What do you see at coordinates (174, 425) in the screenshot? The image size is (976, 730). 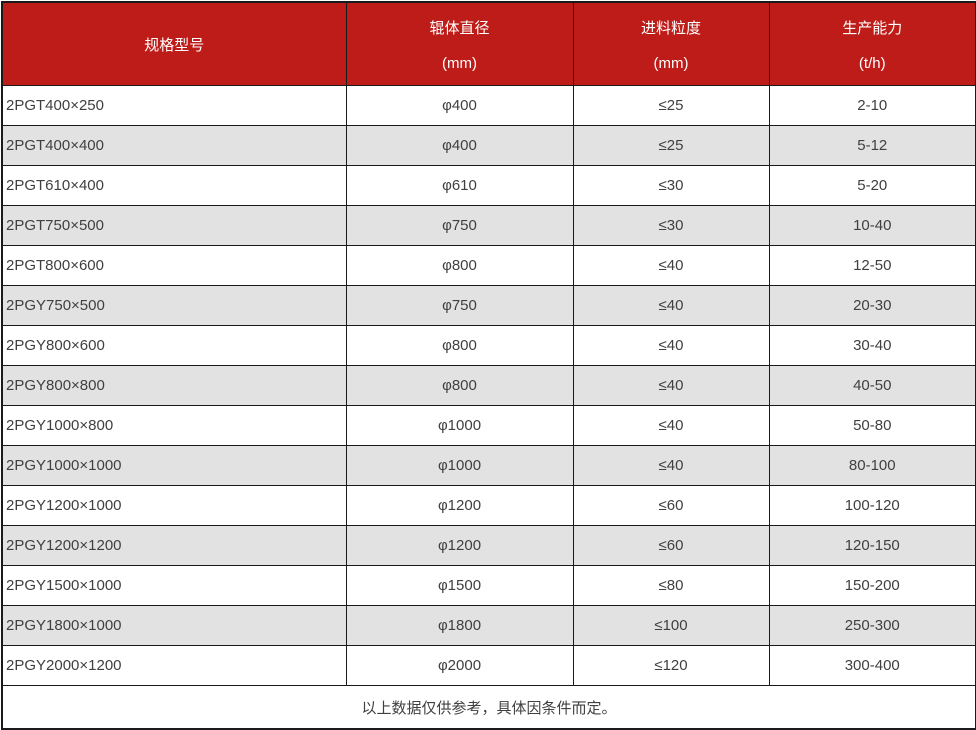 I see `cell-model: 2PGY1000×800` at bounding box center [174, 425].